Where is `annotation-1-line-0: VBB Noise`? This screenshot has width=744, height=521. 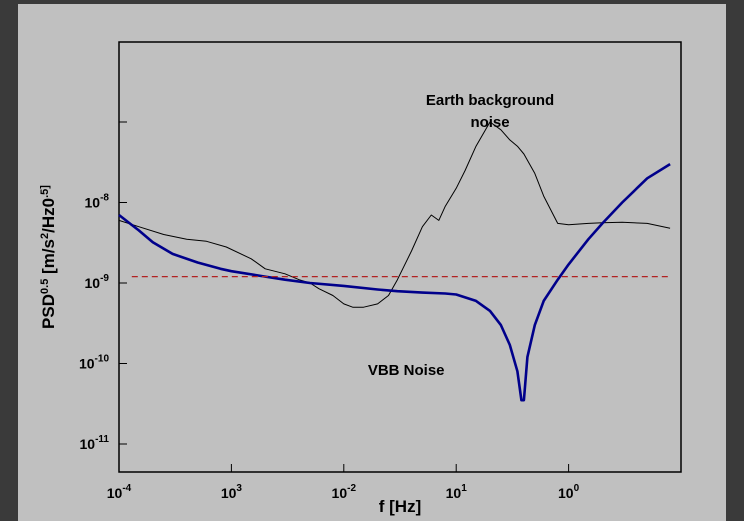 annotation-1-line-0: VBB Noise is located at coordinates (406, 370).